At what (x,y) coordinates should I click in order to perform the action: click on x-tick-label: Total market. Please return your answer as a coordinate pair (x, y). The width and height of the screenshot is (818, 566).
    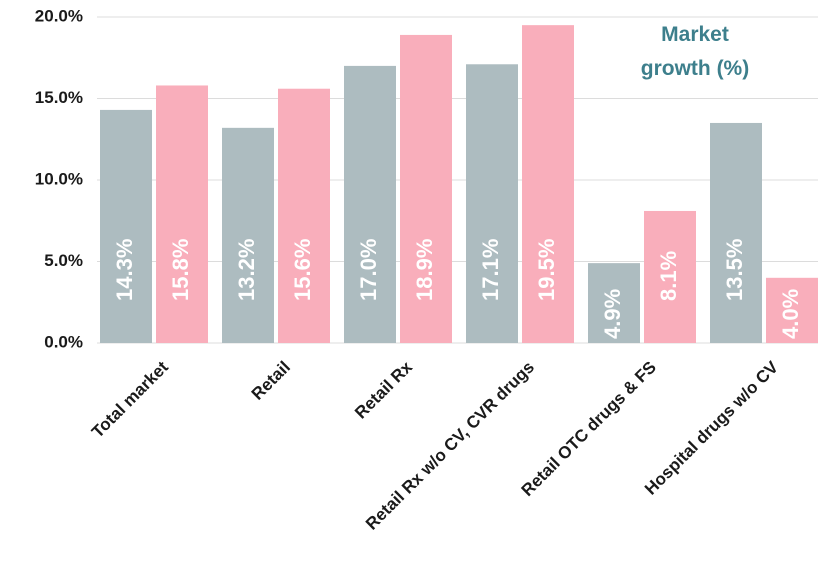
    Looking at the image, I should click on (130, 399).